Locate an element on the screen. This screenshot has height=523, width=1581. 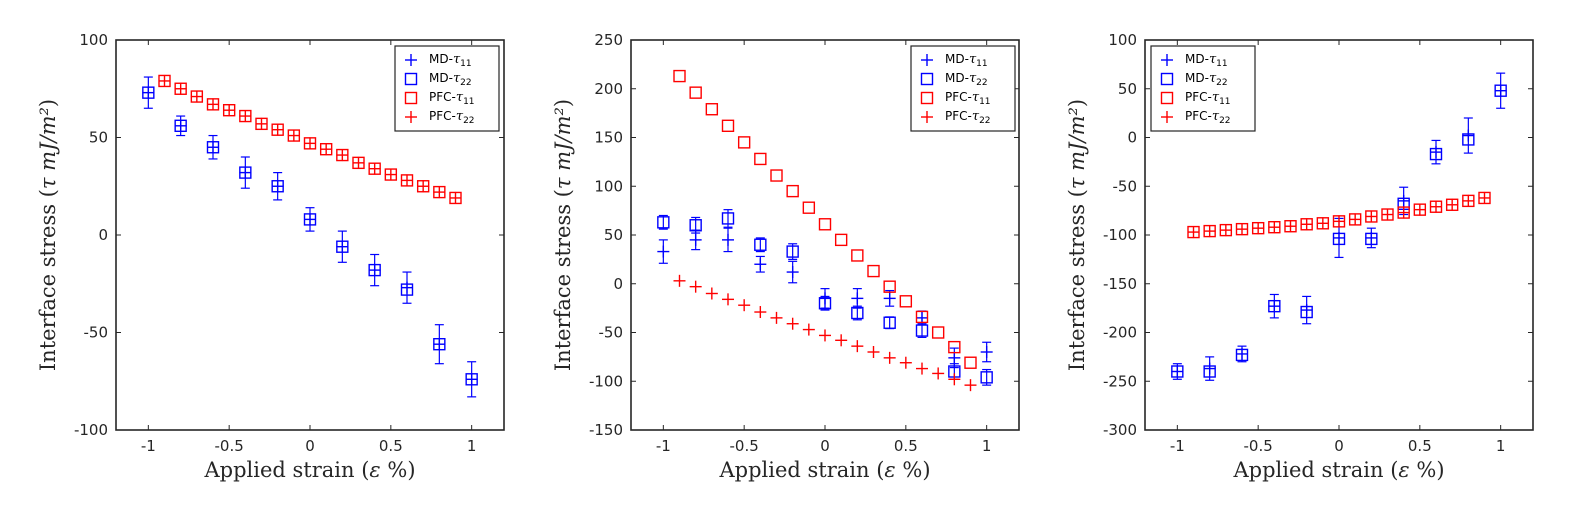
y-tick-label: 0 is located at coordinates (618, 284).